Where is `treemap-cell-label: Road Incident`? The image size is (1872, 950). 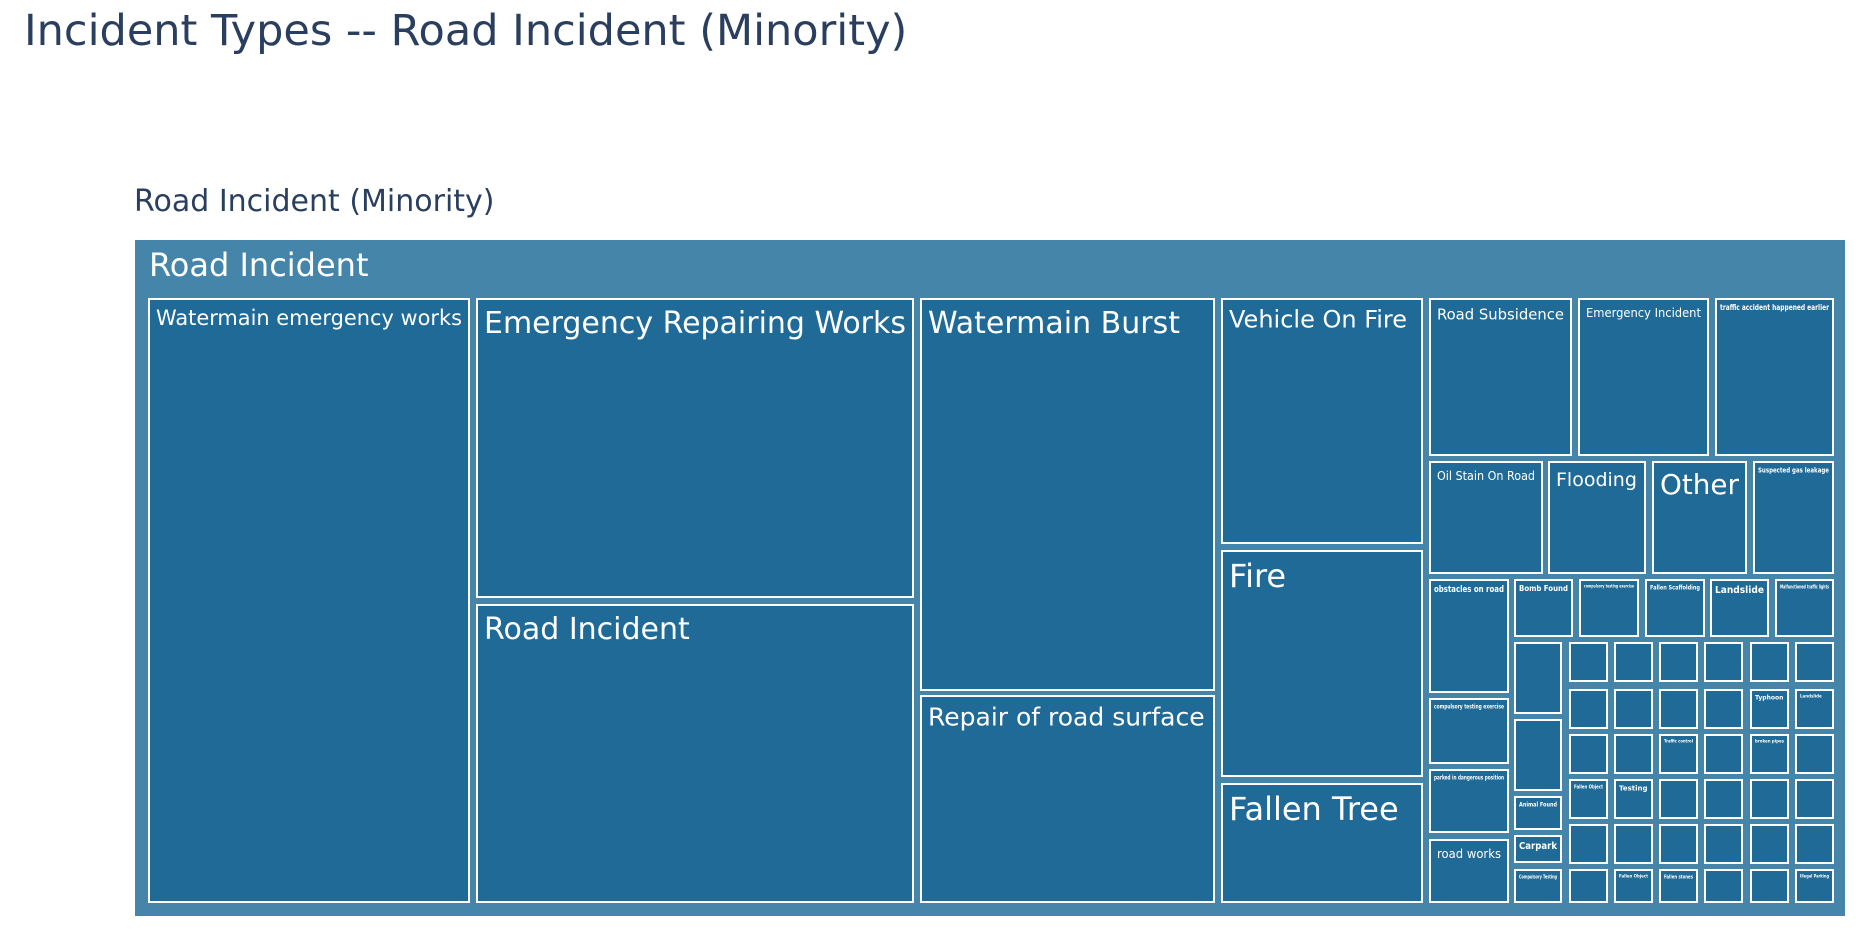
treemap-cell-label: Road Incident is located at coordinates (587, 629).